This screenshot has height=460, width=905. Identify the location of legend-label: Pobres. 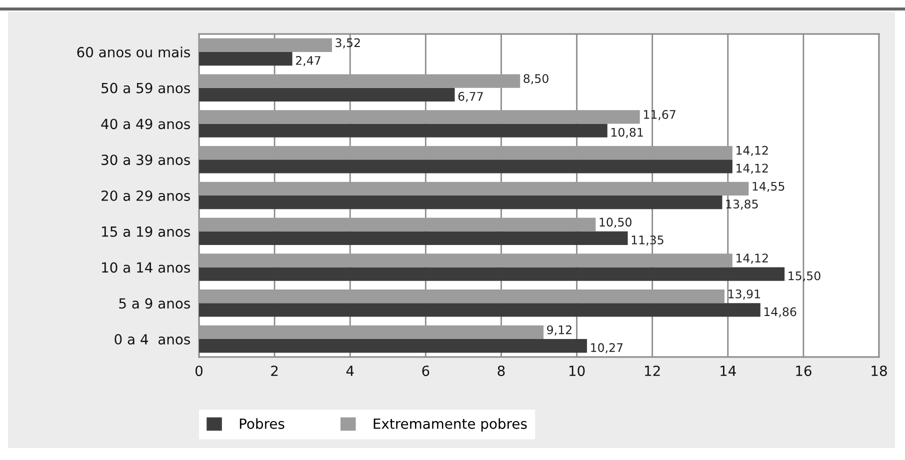
(262, 423).